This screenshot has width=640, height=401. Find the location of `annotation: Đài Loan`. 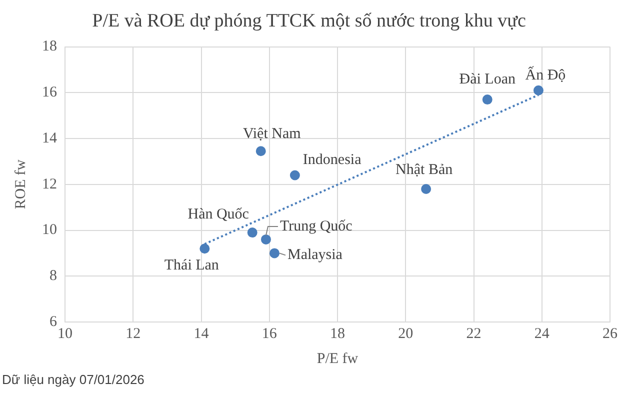

annotation: Đài Loan is located at coordinates (487, 79).